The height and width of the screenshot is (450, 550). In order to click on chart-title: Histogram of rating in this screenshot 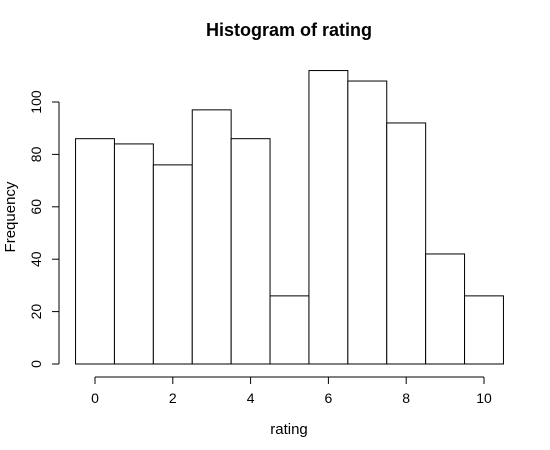, I will do `click(289, 30)`.